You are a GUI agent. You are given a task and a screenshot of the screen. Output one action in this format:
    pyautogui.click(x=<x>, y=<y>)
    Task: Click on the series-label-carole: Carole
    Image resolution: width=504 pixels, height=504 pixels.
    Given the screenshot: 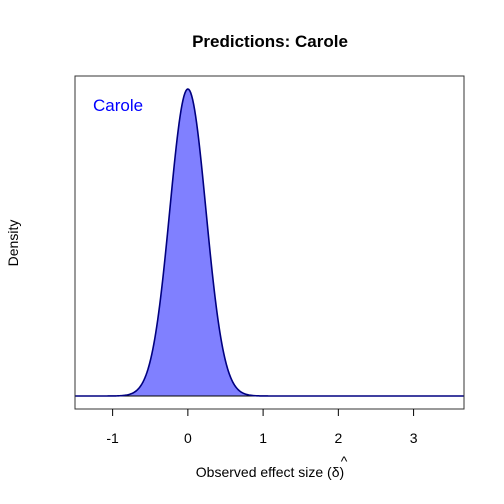 What is the action you would take?
    pyautogui.click(x=118, y=105)
    